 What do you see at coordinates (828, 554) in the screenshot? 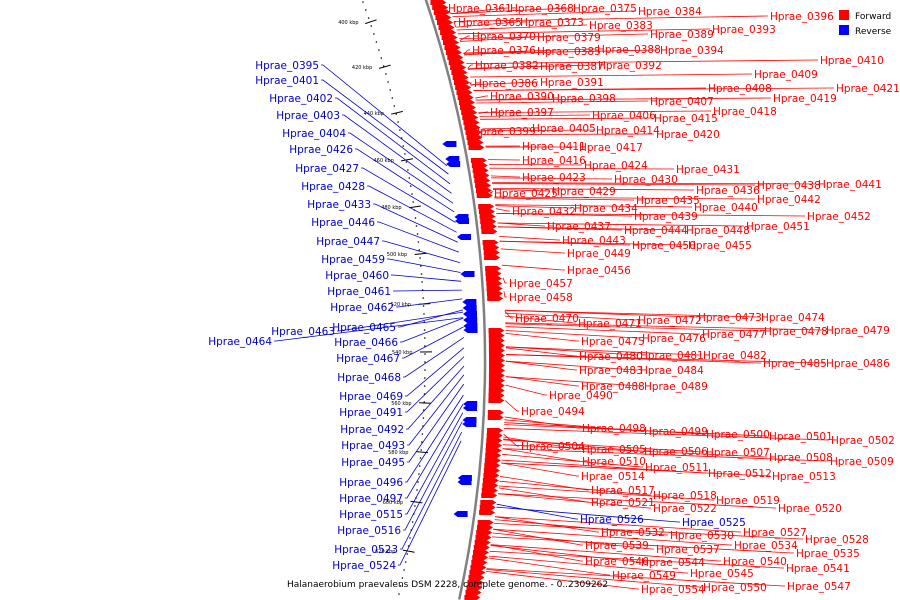
I see `gene-label-hprae-0535: Hprae_0535` at bounding box center [828, 554].